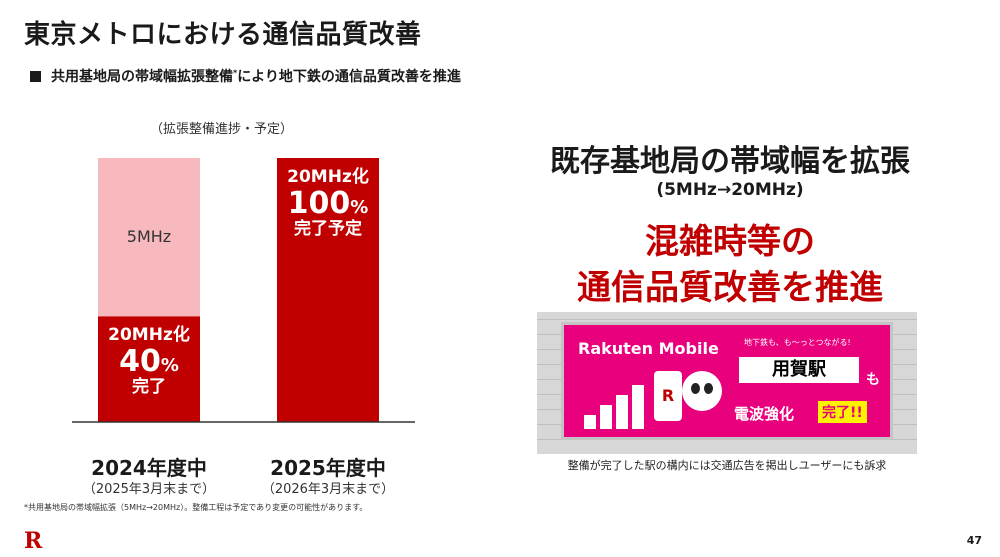 Image resolution: width=1000 pixels, height=557 pixels. What do you see at coordinates (349, 77) in the screenshot?
I see `subtitle-text-rest: により地下鉄の通信品質改善を推進` at bounding box center [349, 77].